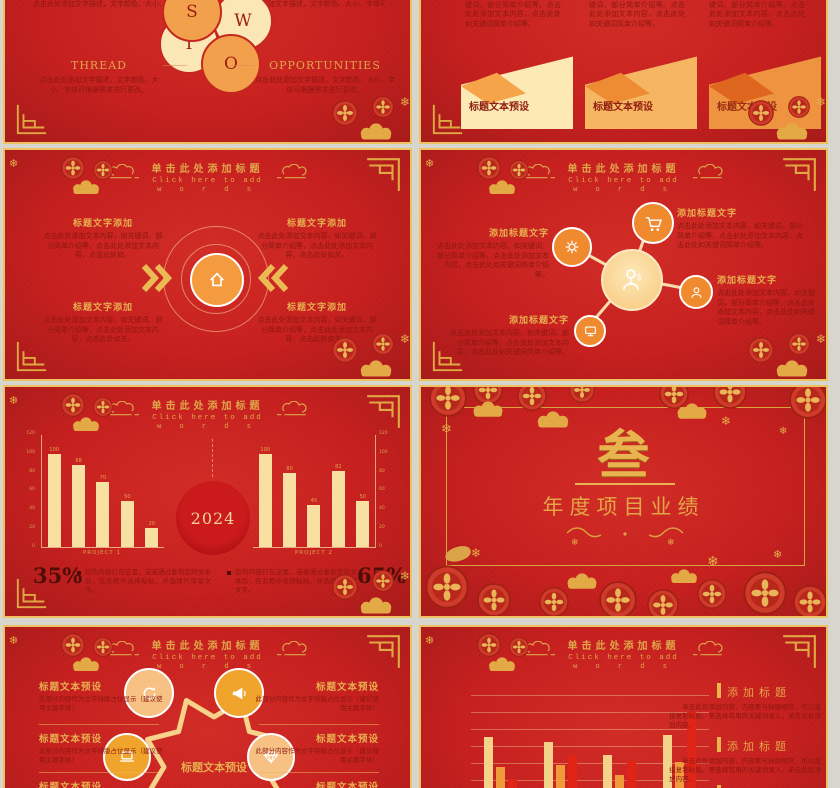 The image size is (840, 788). I want to click on banner-shape: 标题文本预设, so click(517, 92).